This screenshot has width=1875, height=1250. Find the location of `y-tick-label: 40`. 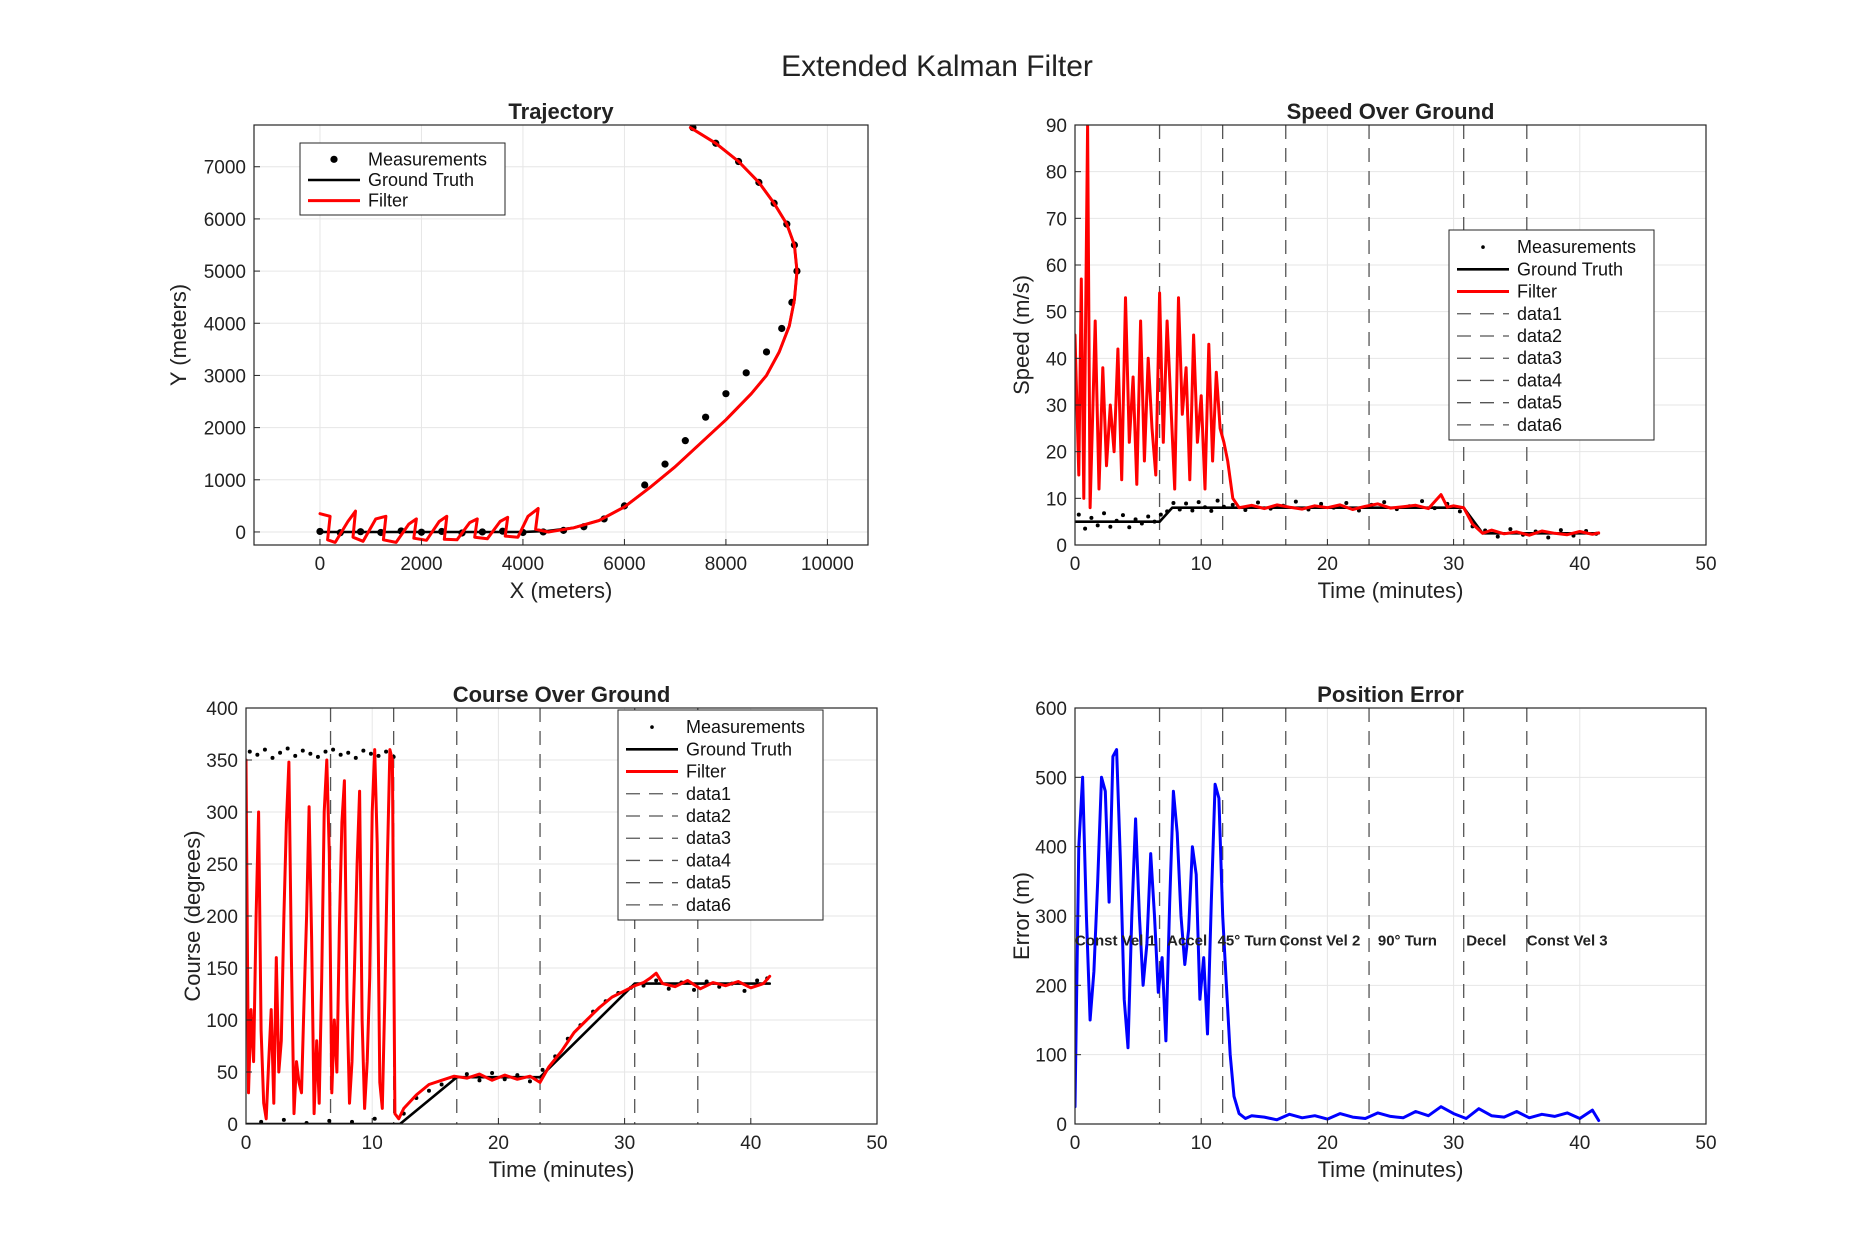

y-tick-label: 40 is located at coordinates (1056, 359).